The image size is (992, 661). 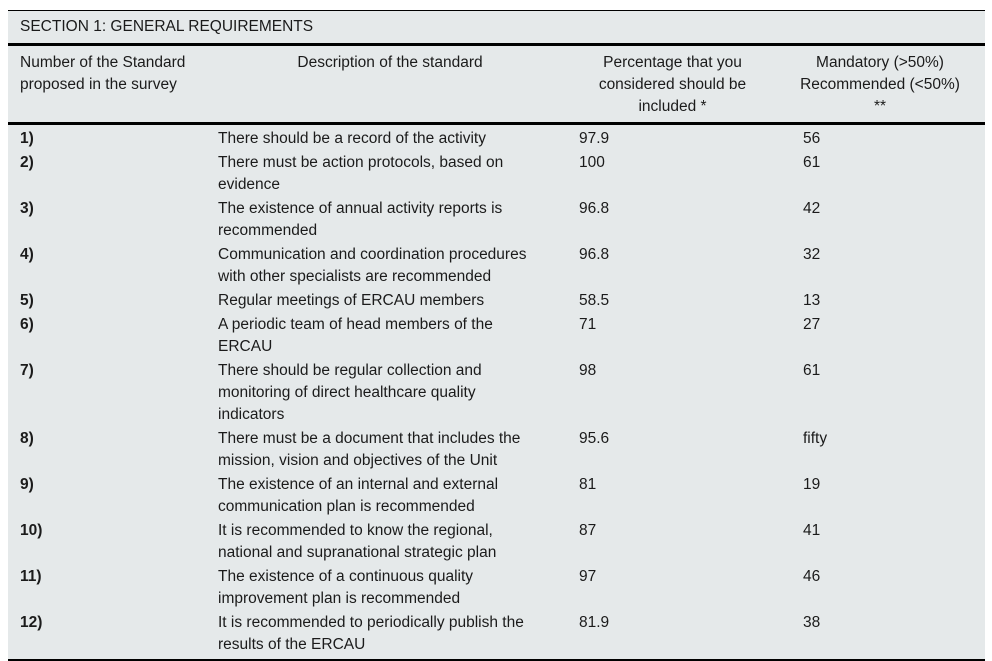 I want to click on mandatory-value: 56, so click(x=812, y=138).